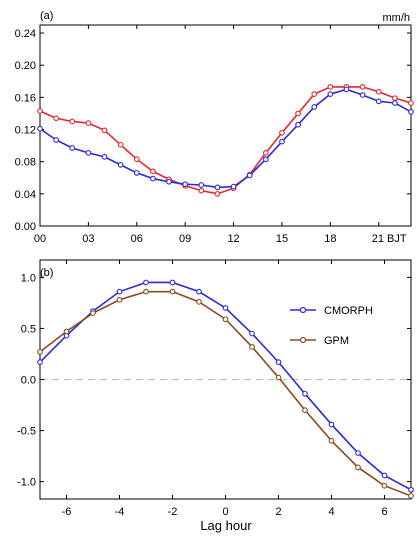 The width and height of the screenshot is (418, 550). Describe the element at coordinates (384, 512) in the screenshot. I see `x-tick-label: 6` at that location.